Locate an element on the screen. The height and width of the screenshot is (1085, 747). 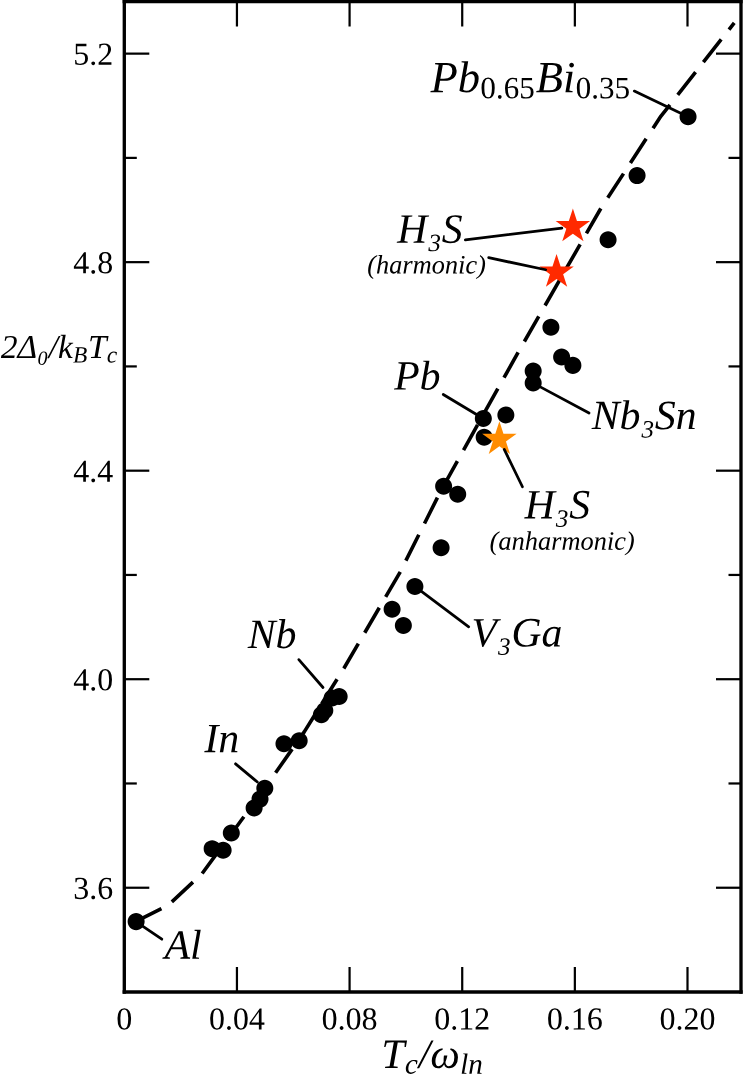
x-tick-label: 0.12 is located at coordinates (462, 1019).